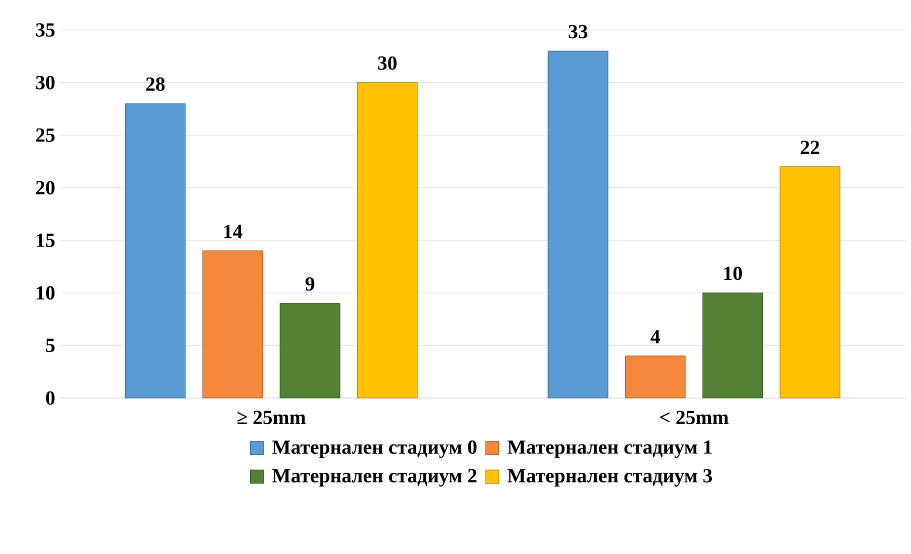  Describe the element at coordinates (810, 147) in the screenshot. I see `data-label: 22` at that location.